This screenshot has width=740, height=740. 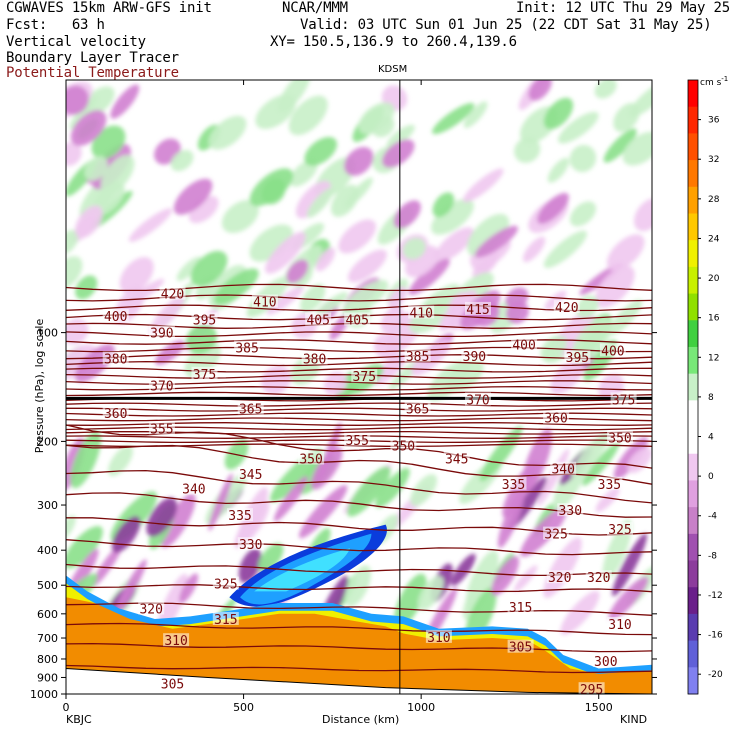 I want to click on theta-label: 370, so click(x=477, y=400).